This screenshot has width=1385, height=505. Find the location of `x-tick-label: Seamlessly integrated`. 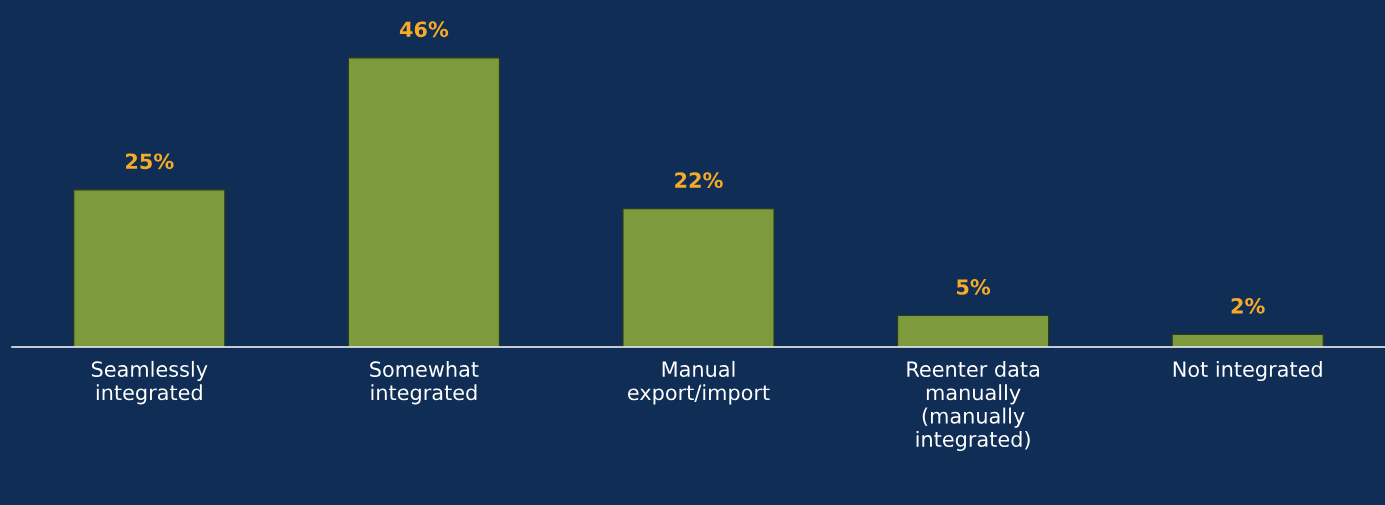

x-tick-label: Seamlessly integrated is located at coordinates (149, 382).